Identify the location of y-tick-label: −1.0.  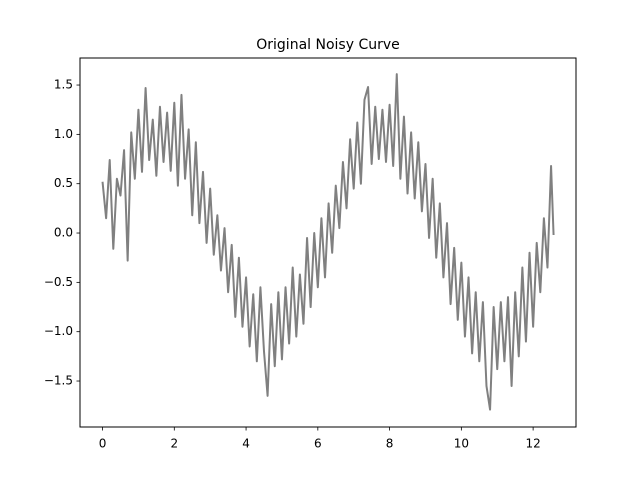
(58, 331).